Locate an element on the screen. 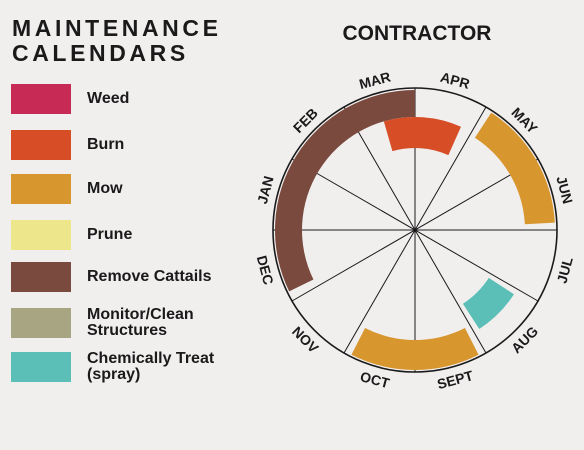 The width and height of the screenshot is (584, 450). month-label-nov: NOV is located at coordinates (305, 339).